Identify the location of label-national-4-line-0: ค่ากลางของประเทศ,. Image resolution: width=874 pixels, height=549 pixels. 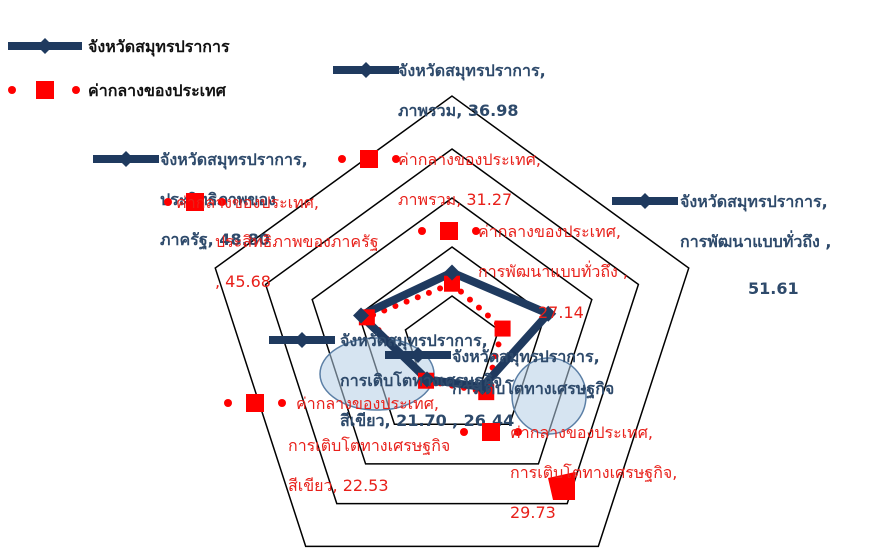
(247, 202).